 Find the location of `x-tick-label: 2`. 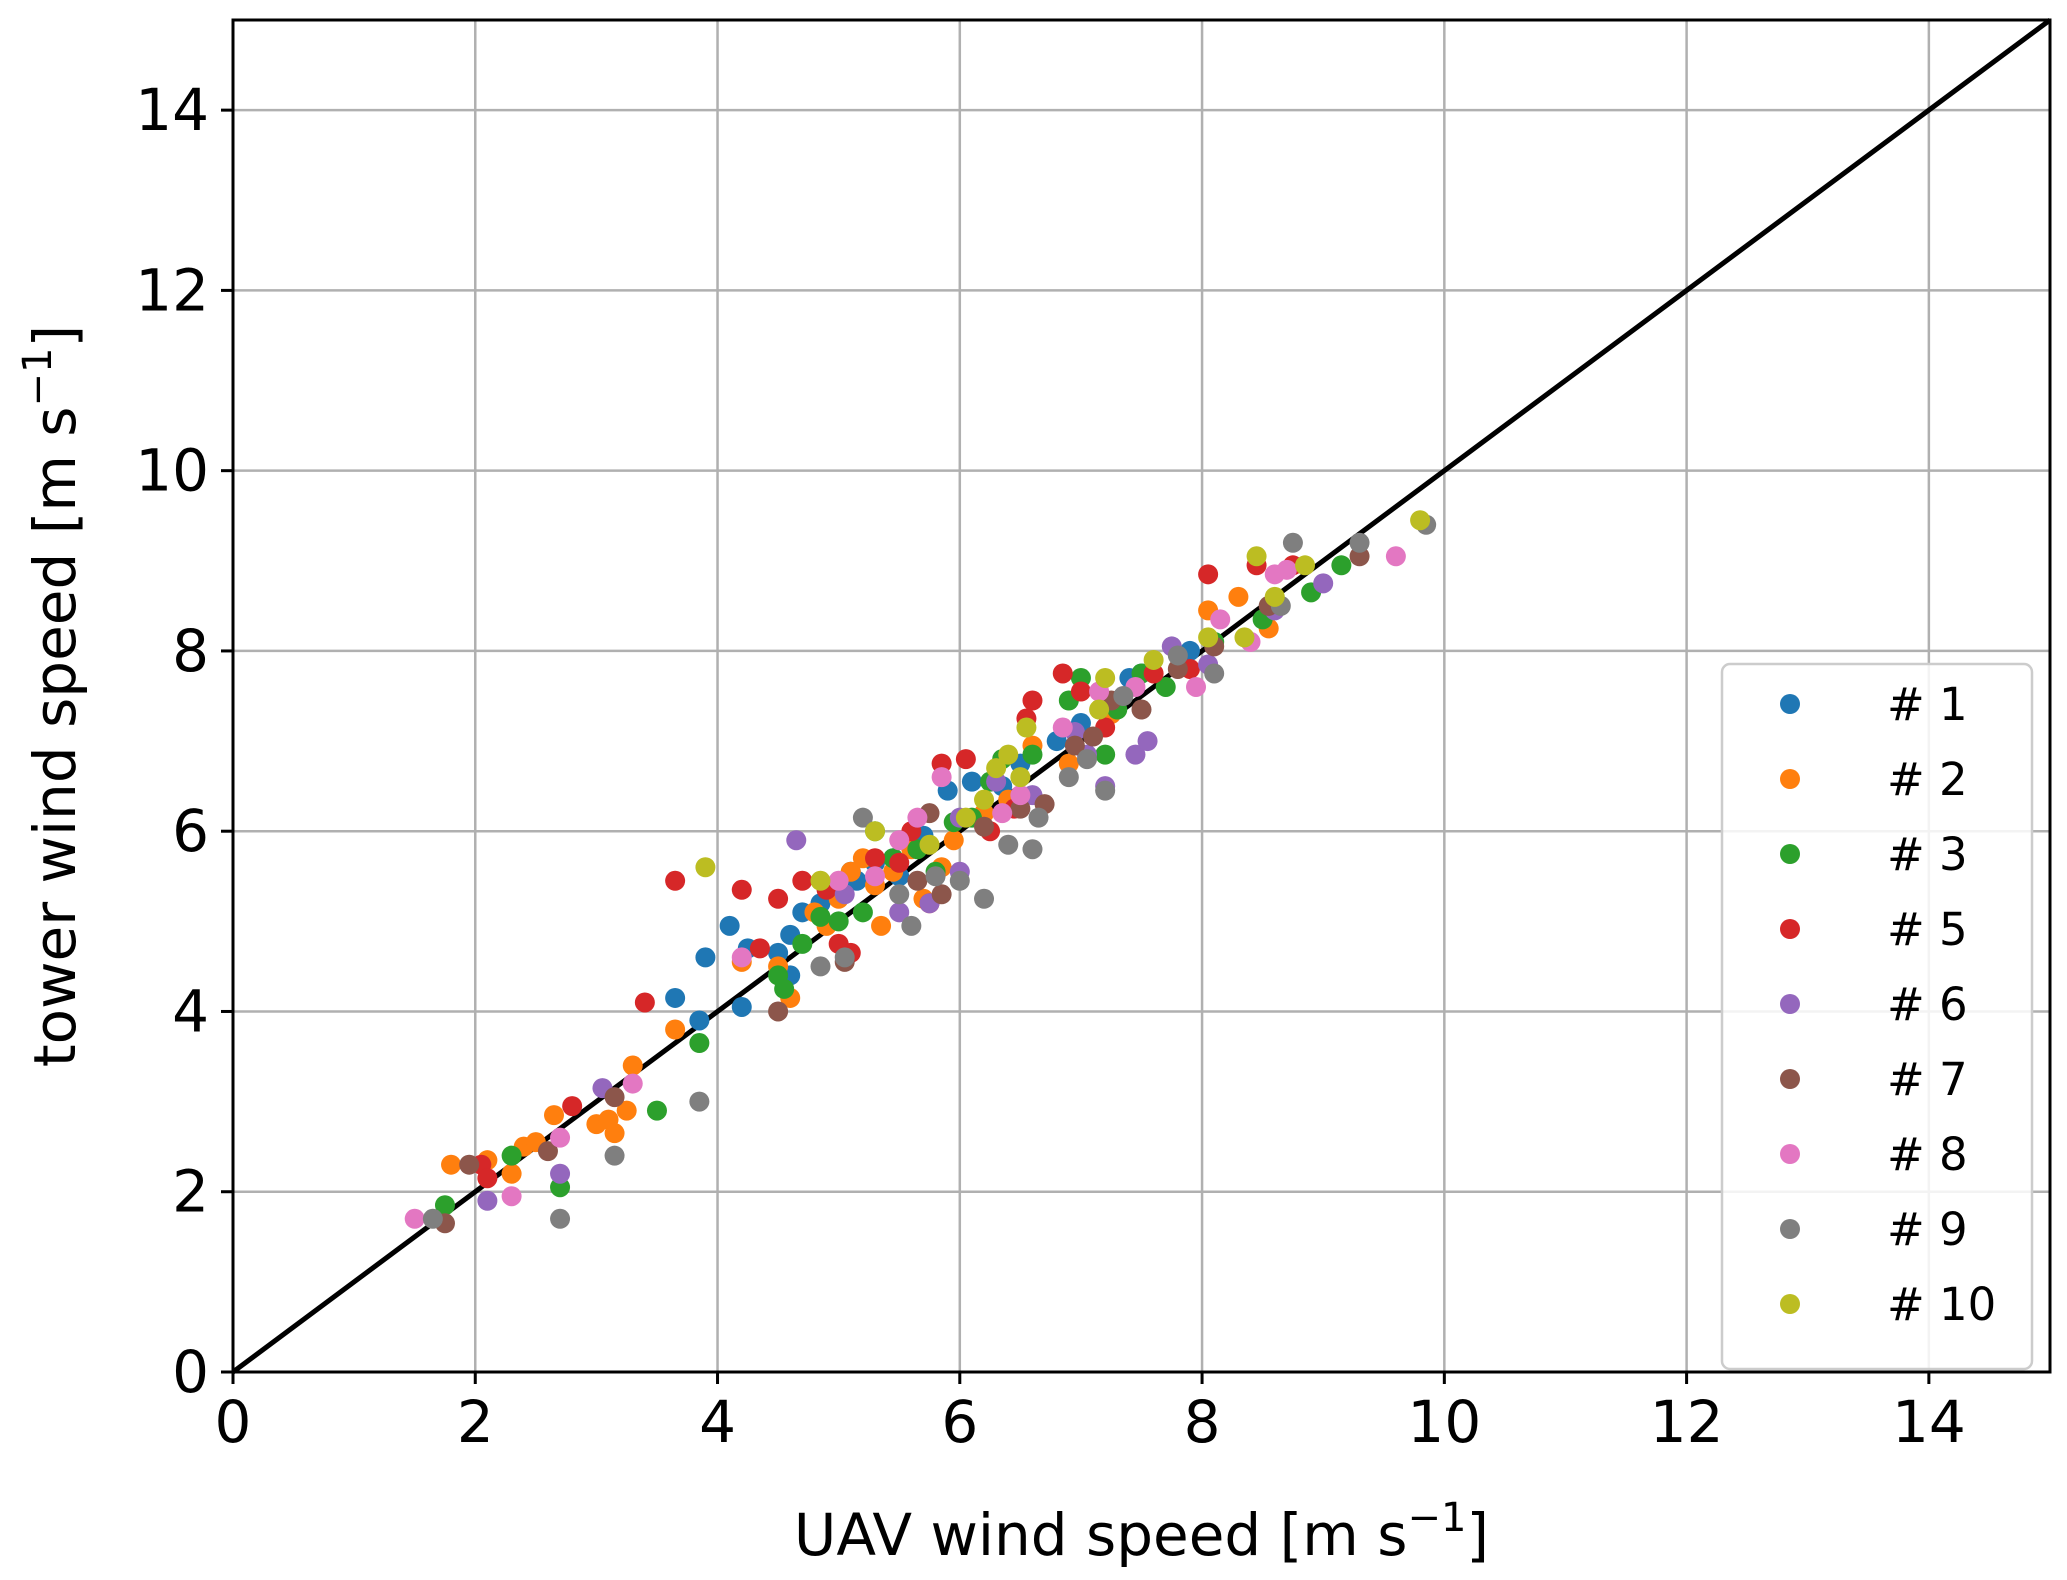

x-tick-label: 2 is located at coordinates (475, 1422).